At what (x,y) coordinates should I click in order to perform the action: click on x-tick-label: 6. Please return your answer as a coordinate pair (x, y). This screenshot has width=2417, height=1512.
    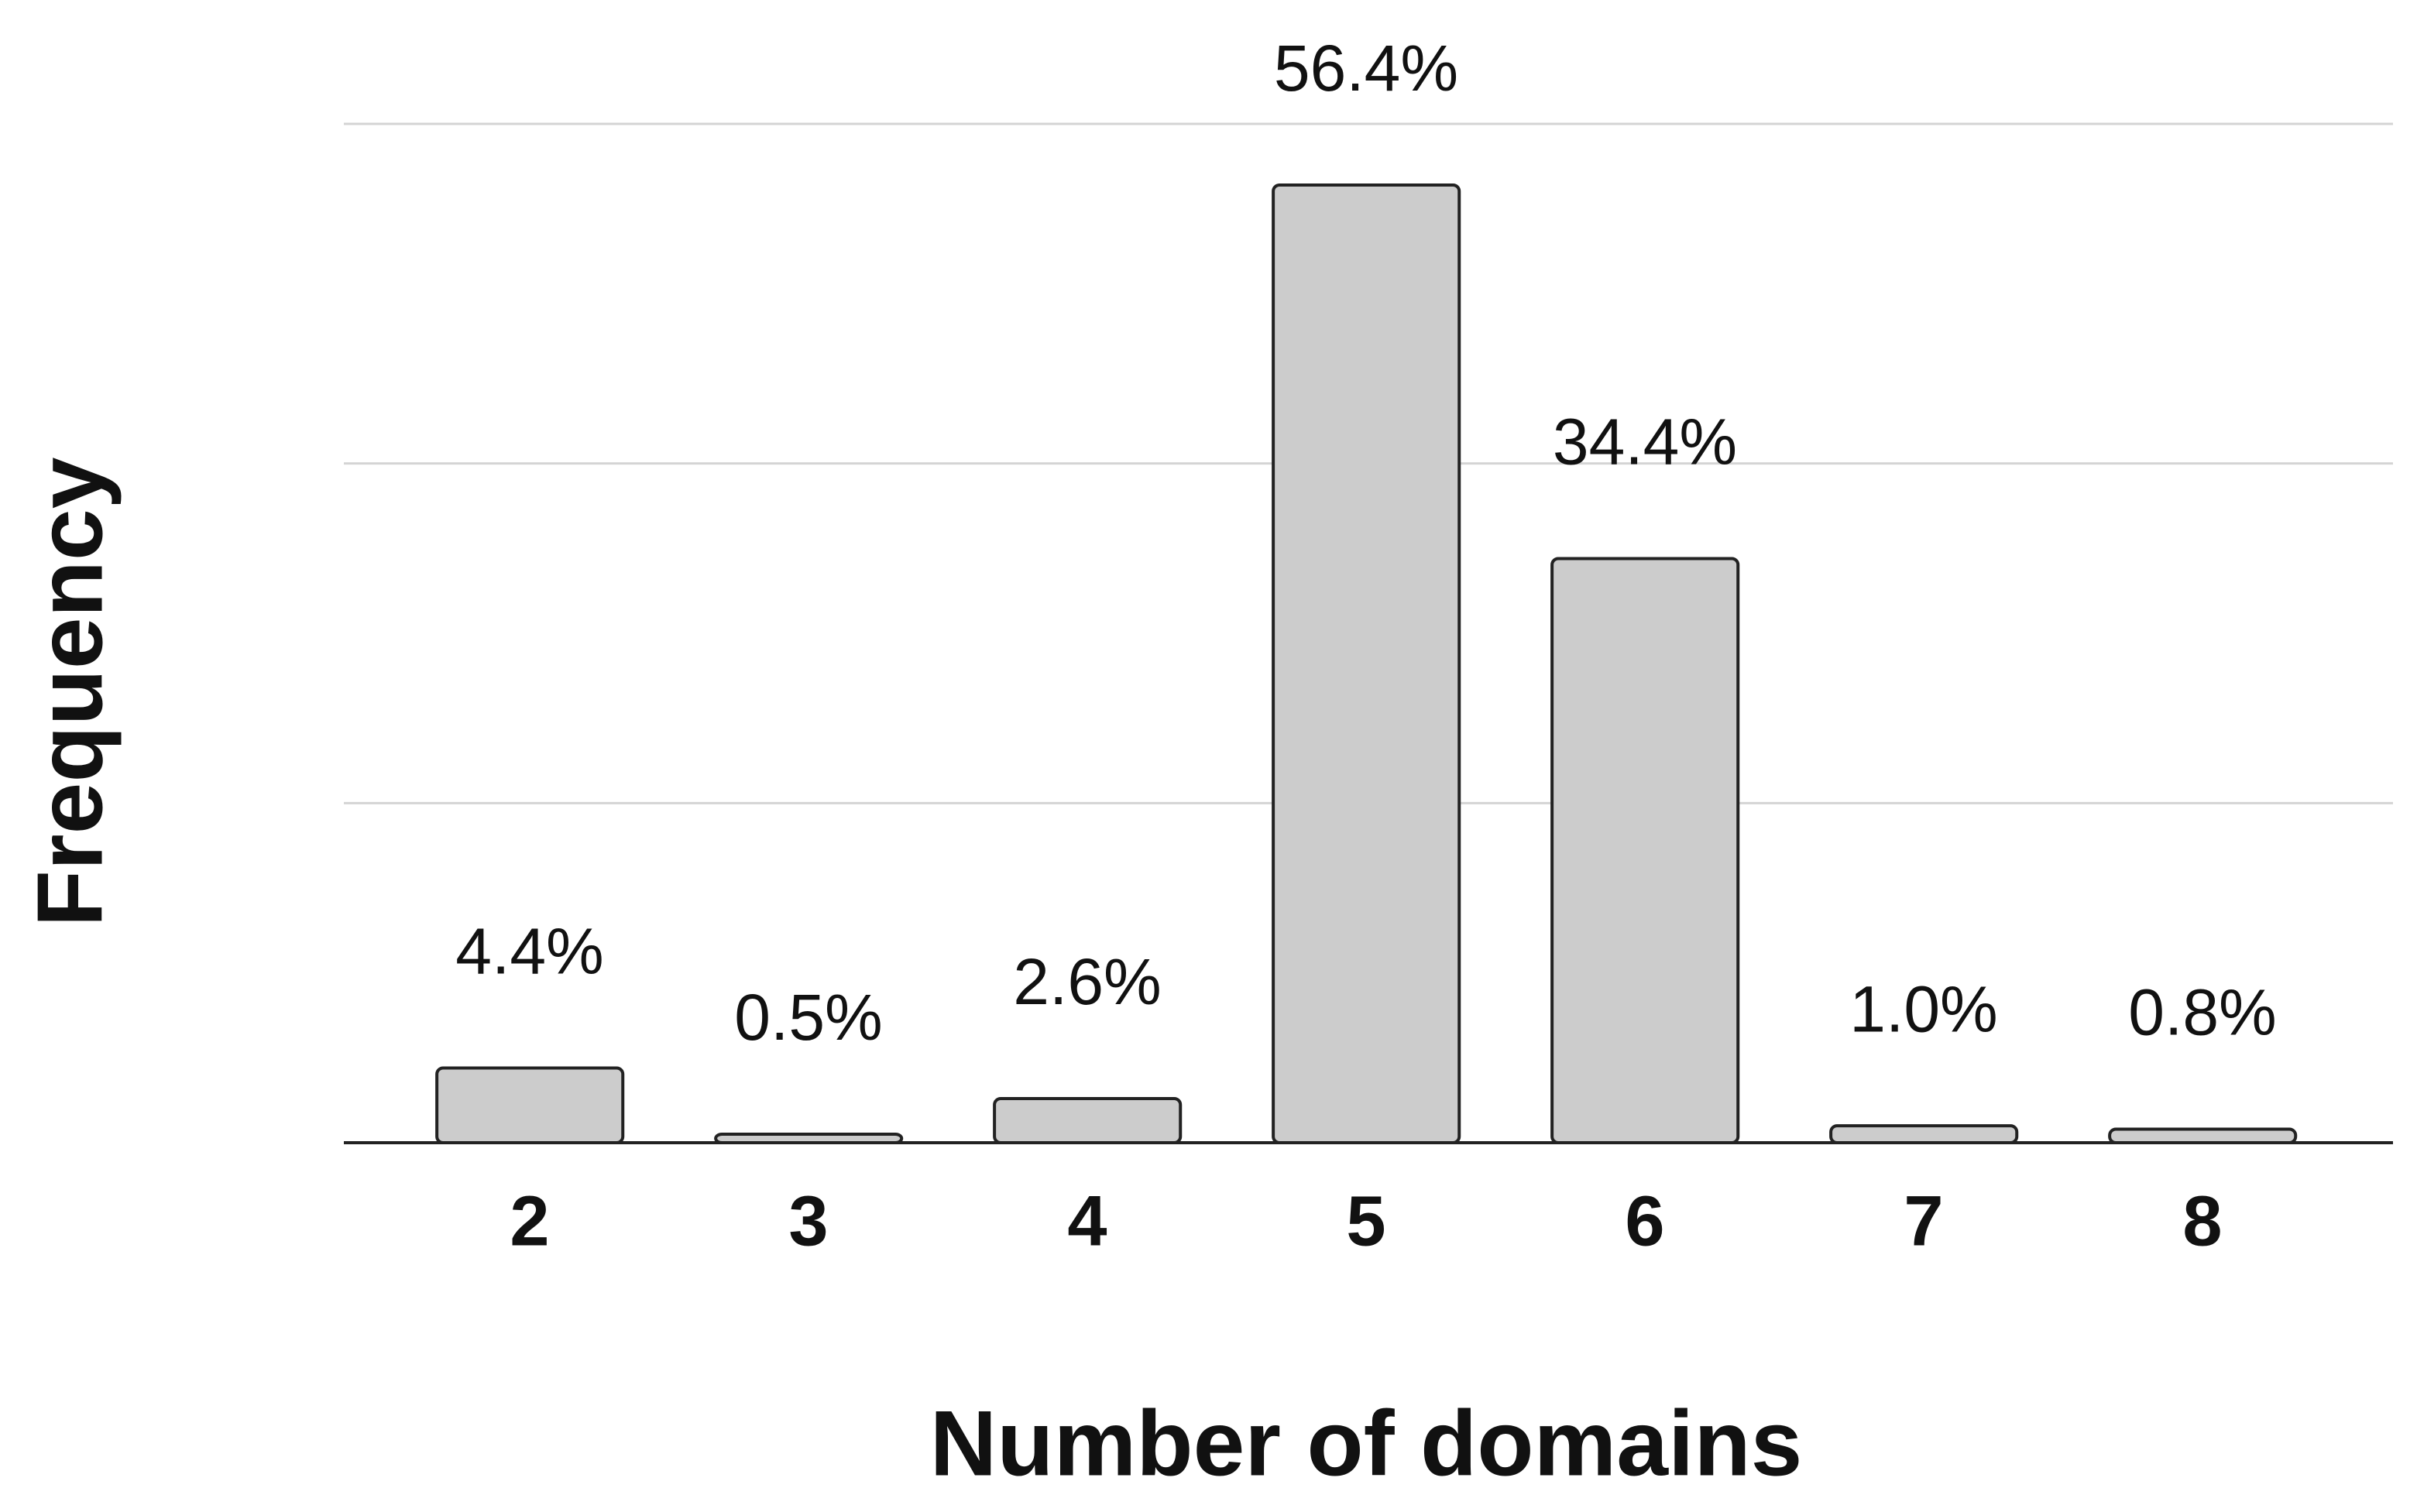
    Looking at the image, I should click on (1644, 1220).